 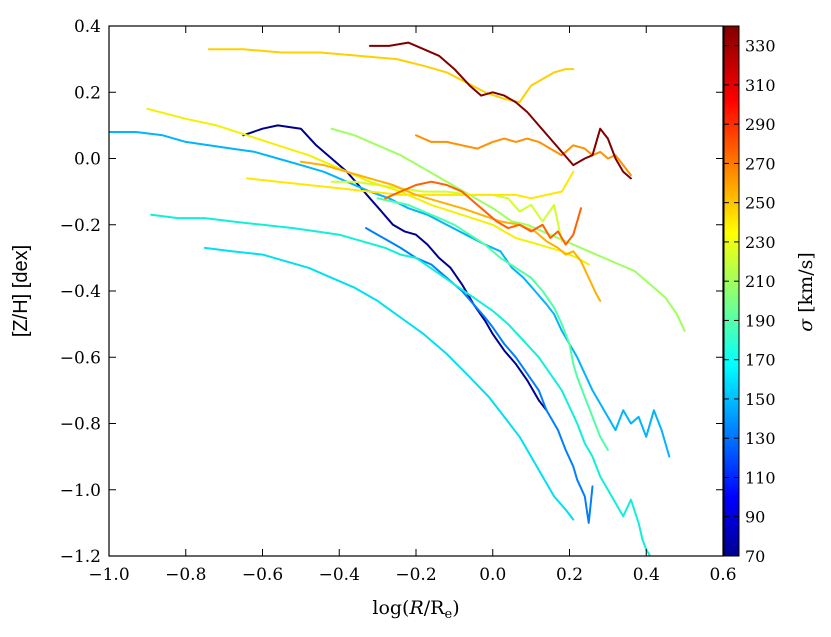 I want to click on colorbar-tick-label: 190, so click(x=760, y=320).